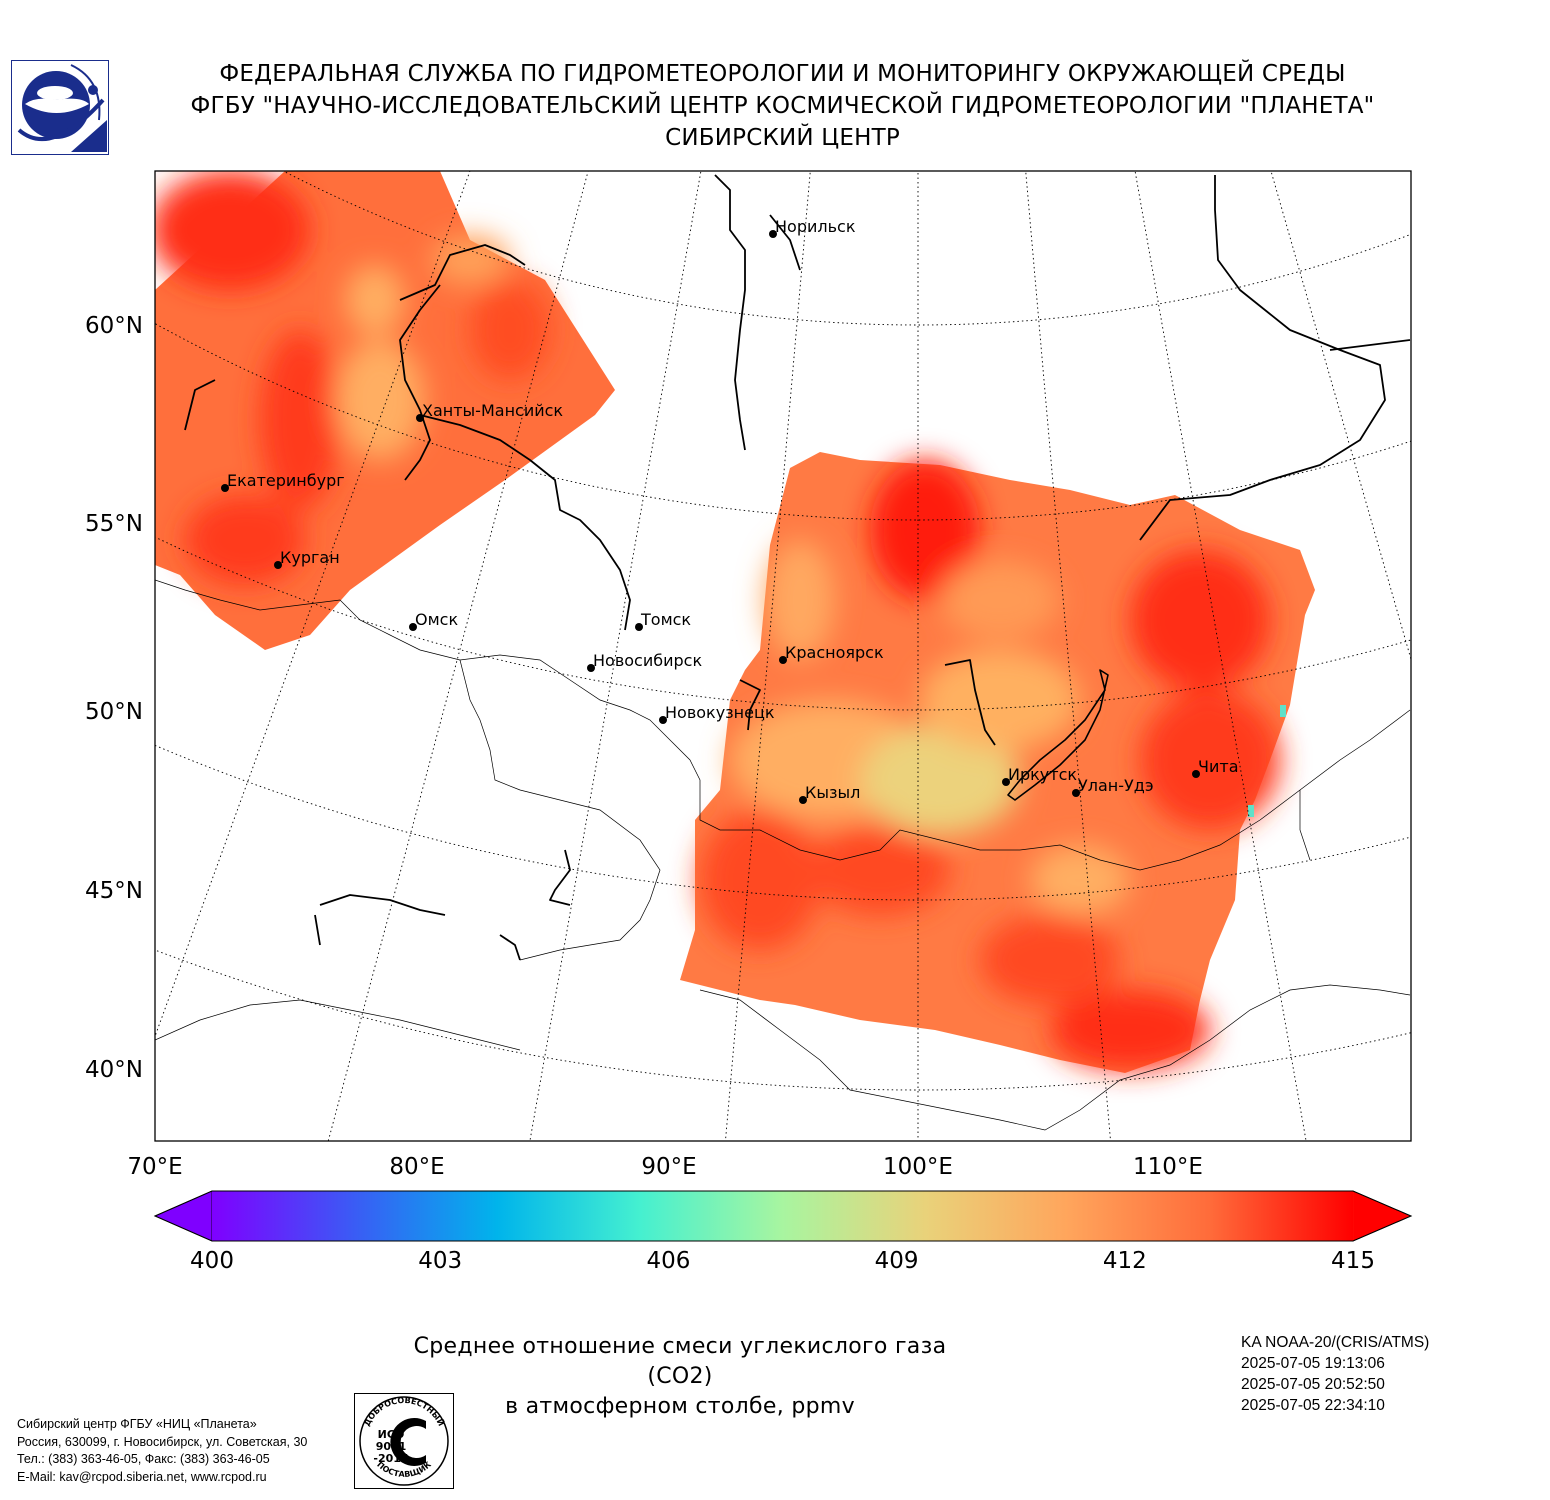  I want to click on satellite-time-3: 2025-07-05 22:34:10, so click(1313, 1405).